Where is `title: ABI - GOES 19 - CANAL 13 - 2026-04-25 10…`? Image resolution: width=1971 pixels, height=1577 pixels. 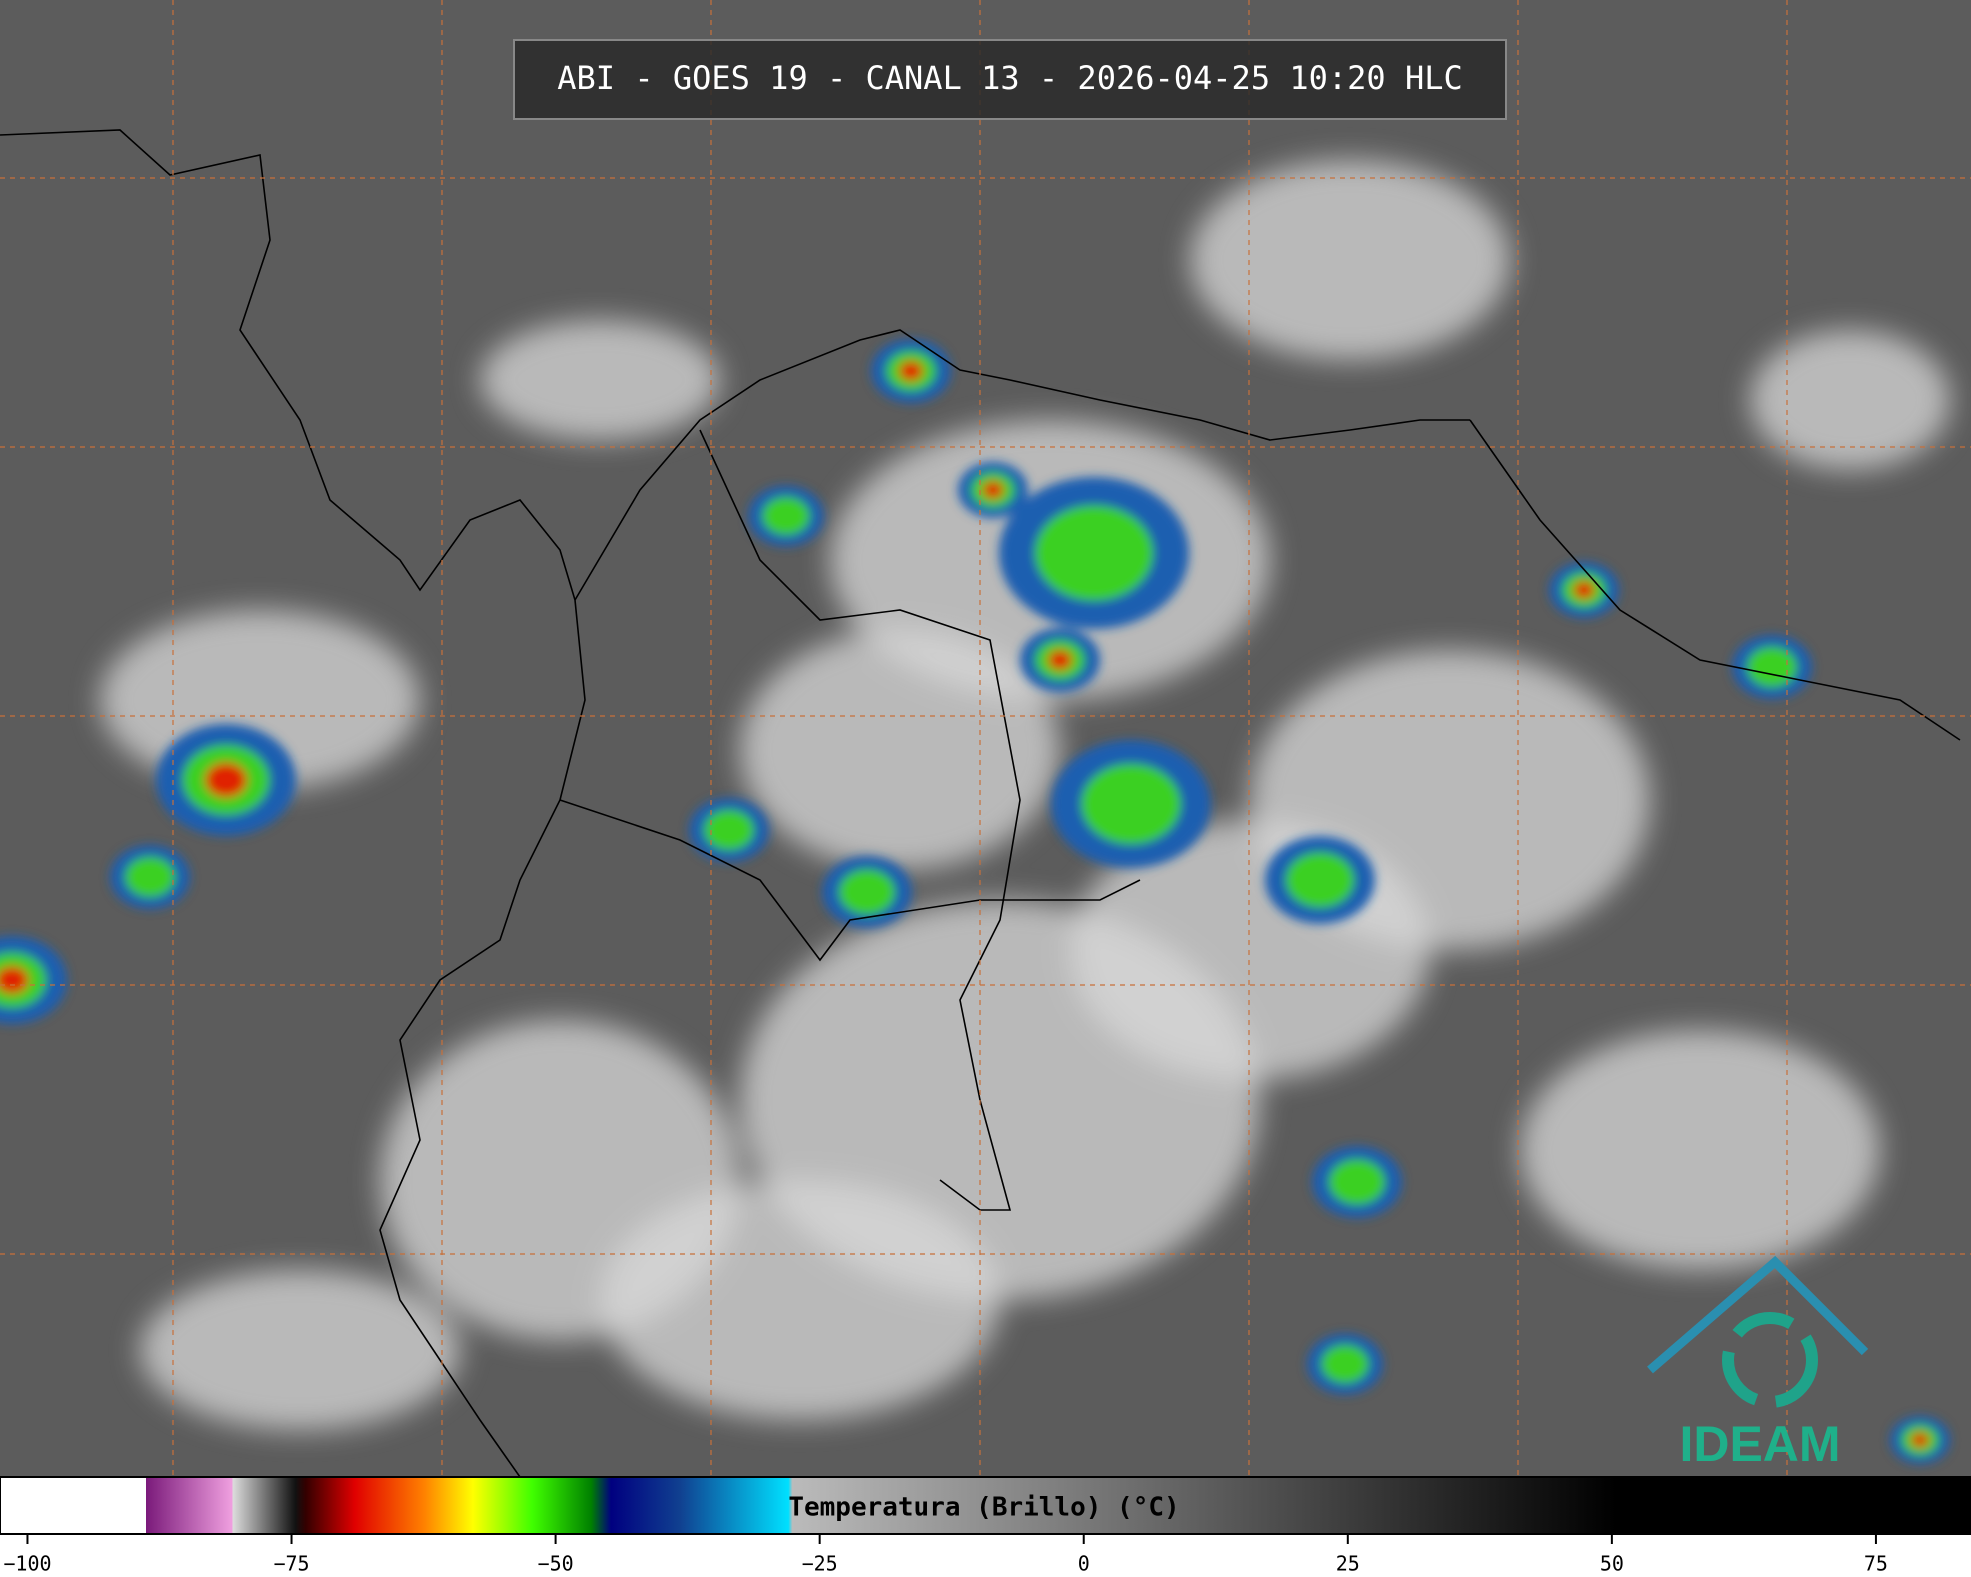
title: ABI - GOES 19 - CANAL 13 - 2026-04-25 10… is located at coordinates (1009, 78).